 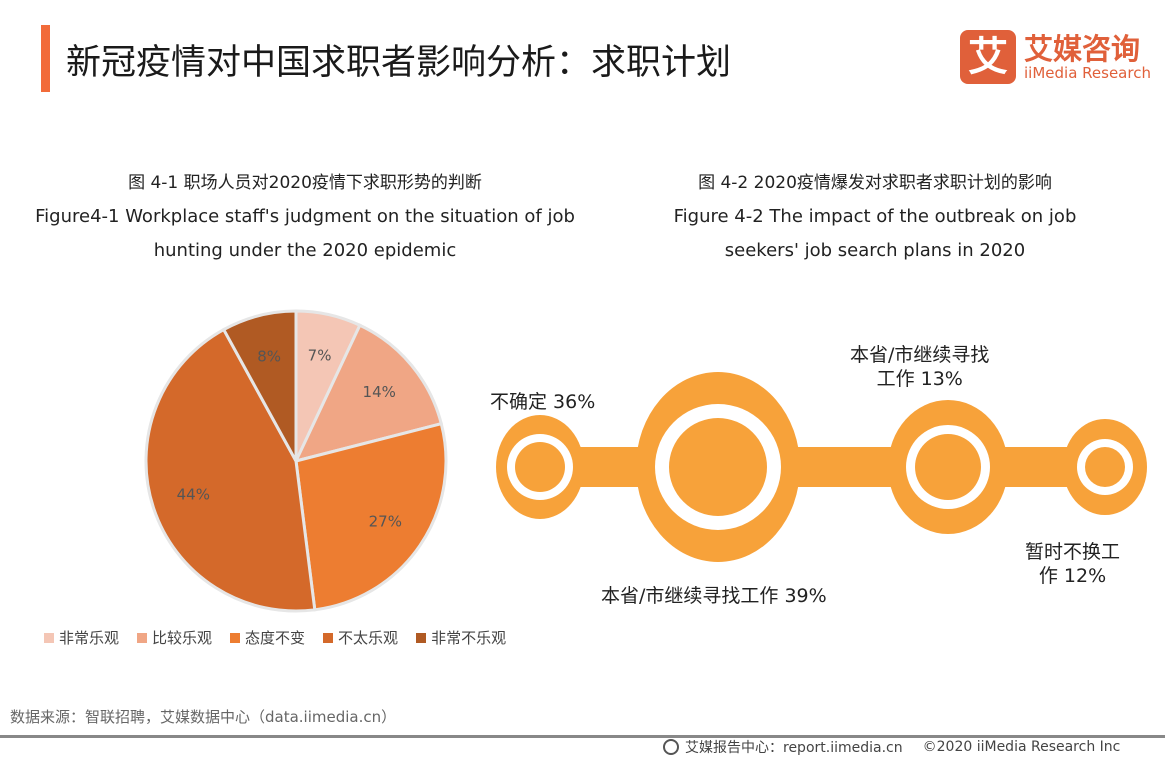 I want to click on legend-item: 比较乐观, so click(x=174, y=637).